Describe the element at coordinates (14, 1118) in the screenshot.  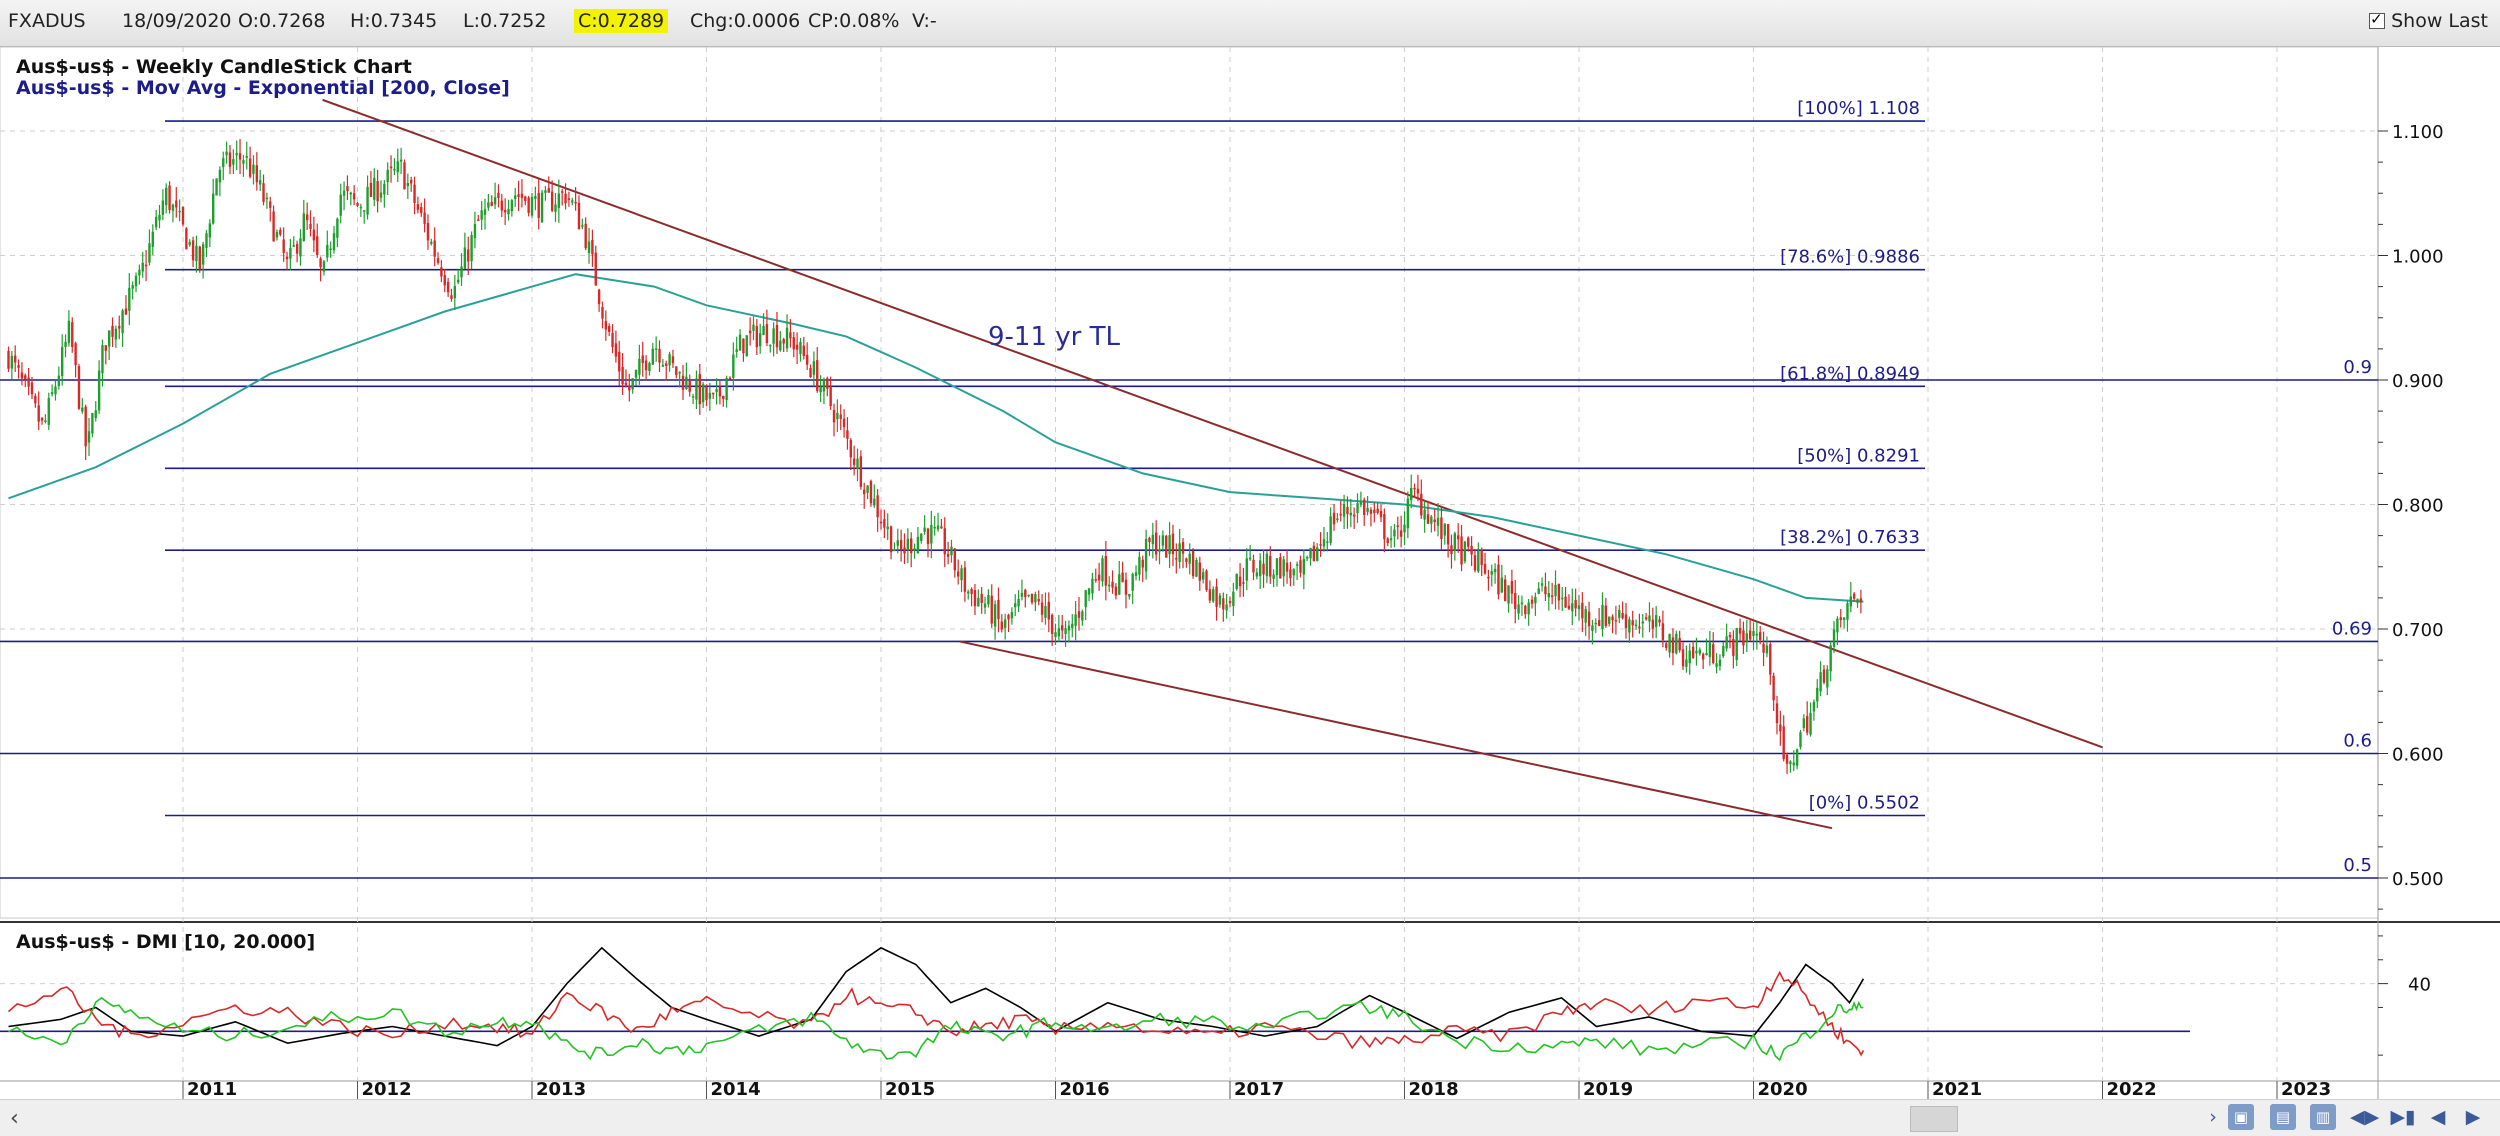
I see `scroll-left-icon: ‹` at that location.